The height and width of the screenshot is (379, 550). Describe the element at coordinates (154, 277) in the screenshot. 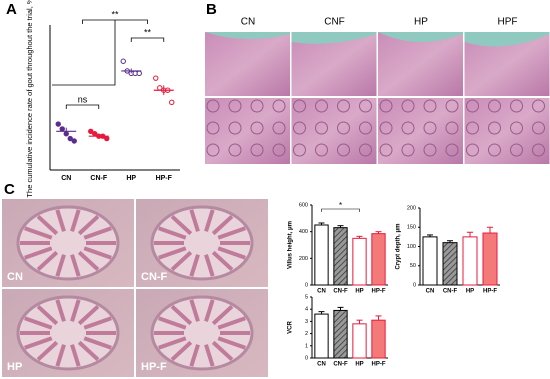

I see `image-label: CN-F` at that location.